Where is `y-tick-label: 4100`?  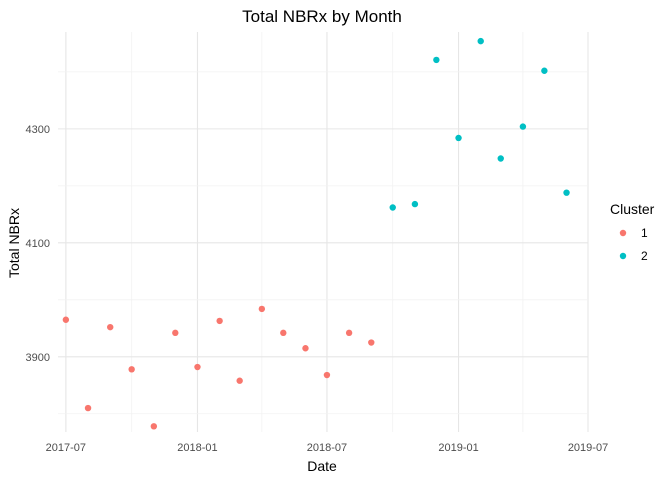 y-tick-label: 4100 is located at coordinates (38, 244).